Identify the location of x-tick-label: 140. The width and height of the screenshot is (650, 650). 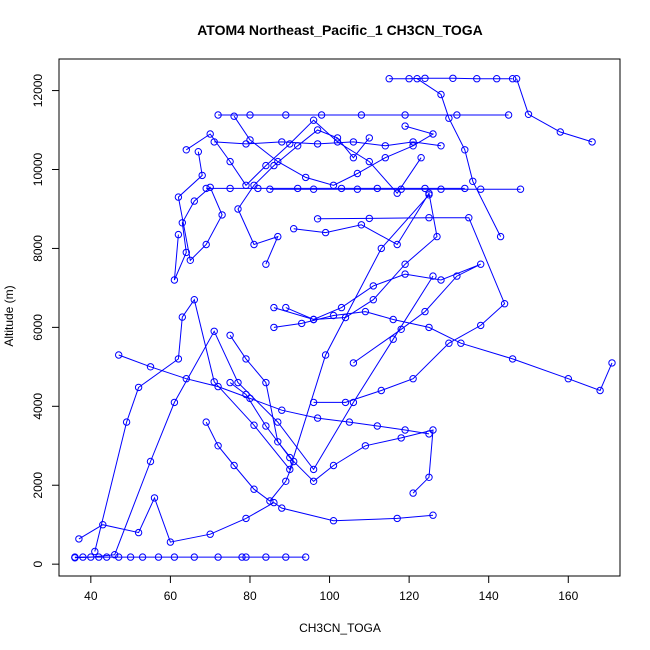
(489, 596).